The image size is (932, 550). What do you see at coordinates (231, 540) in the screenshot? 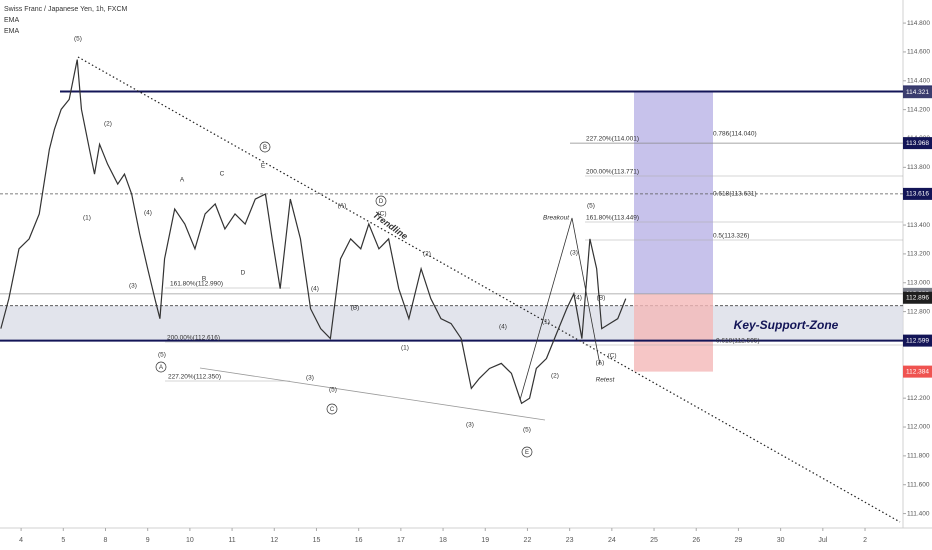
I see `x-tick-label: 11` at bounding box center [231, 540].